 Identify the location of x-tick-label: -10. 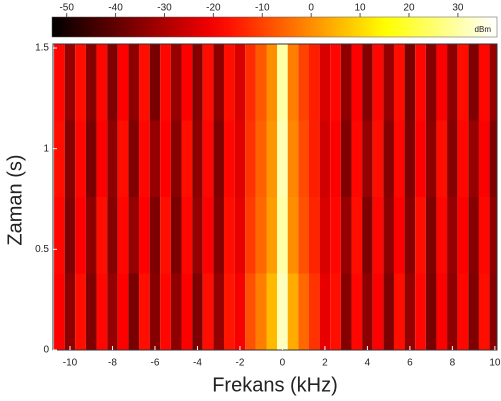
(70, 363).